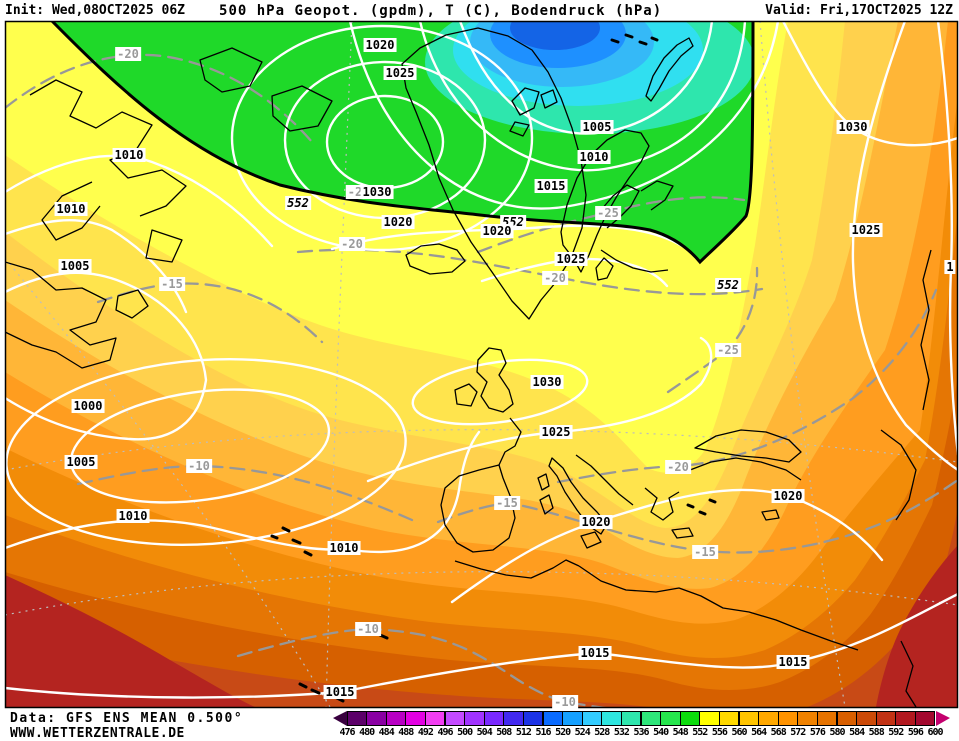 The width and height of the screenshot is (959, 741). What do you see at coordinates (386, 732) in the screenshot?
I see `colorbar-tick-label: 484` at bounding box center [386, 732].